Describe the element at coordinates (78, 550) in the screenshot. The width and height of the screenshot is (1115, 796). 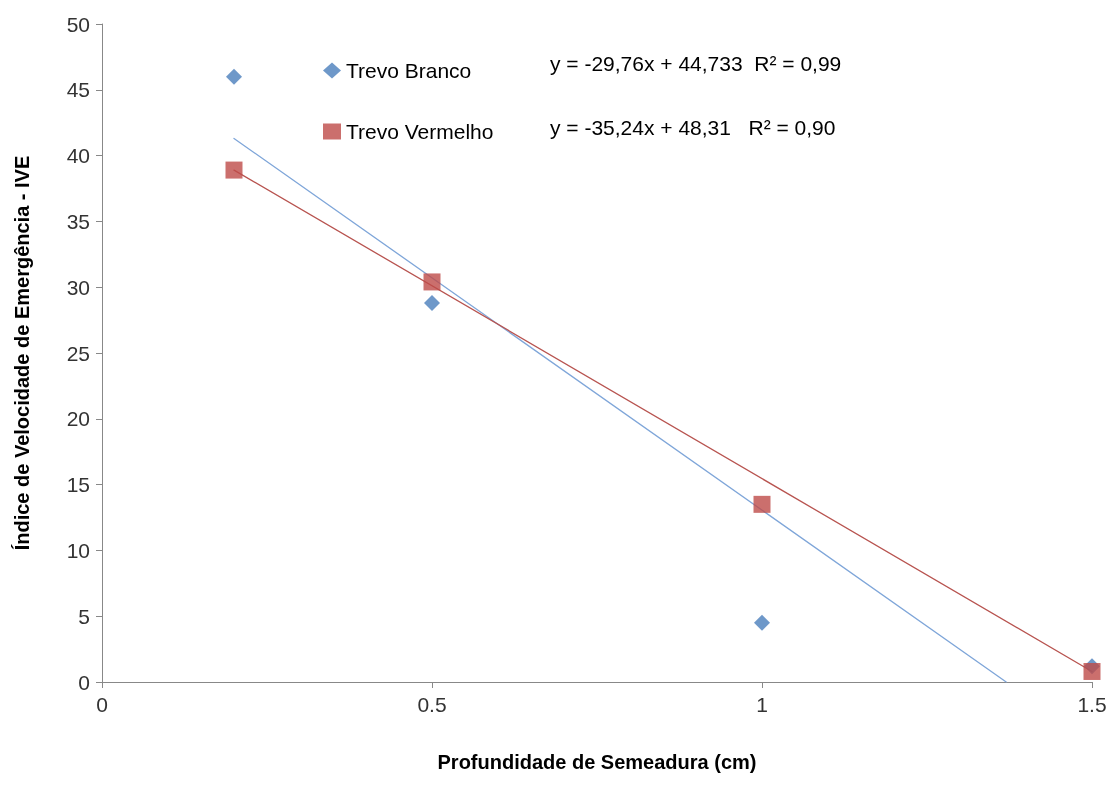
I see `y-tick-label: 10` at that location.